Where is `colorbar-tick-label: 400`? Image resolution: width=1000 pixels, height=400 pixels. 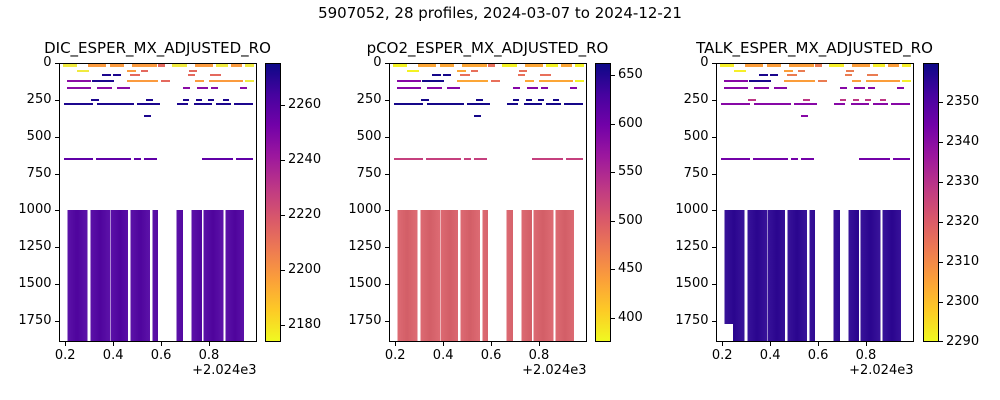
colorbar-tick-label: 400 is located at coordinates (630, 317).